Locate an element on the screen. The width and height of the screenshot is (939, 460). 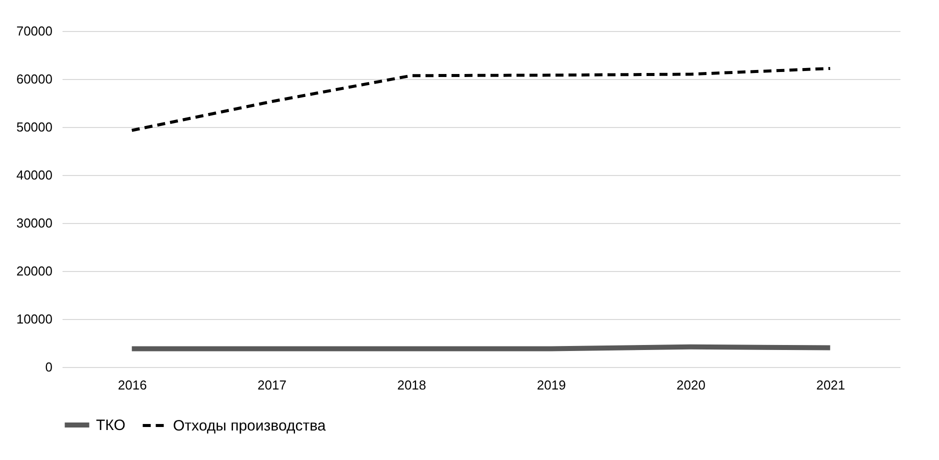
y-tick-label: 50000 is located at coordinates (34, 127).